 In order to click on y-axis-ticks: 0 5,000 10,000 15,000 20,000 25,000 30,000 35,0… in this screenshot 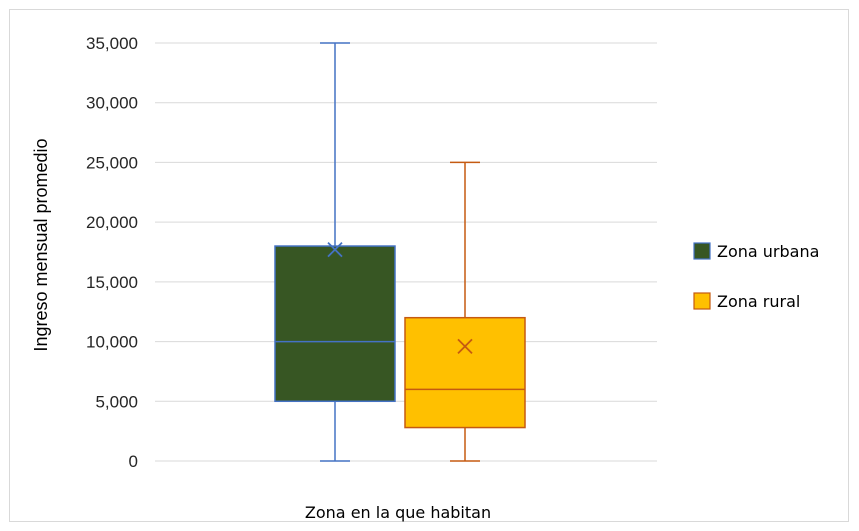, I will do `click(112, 252)`.